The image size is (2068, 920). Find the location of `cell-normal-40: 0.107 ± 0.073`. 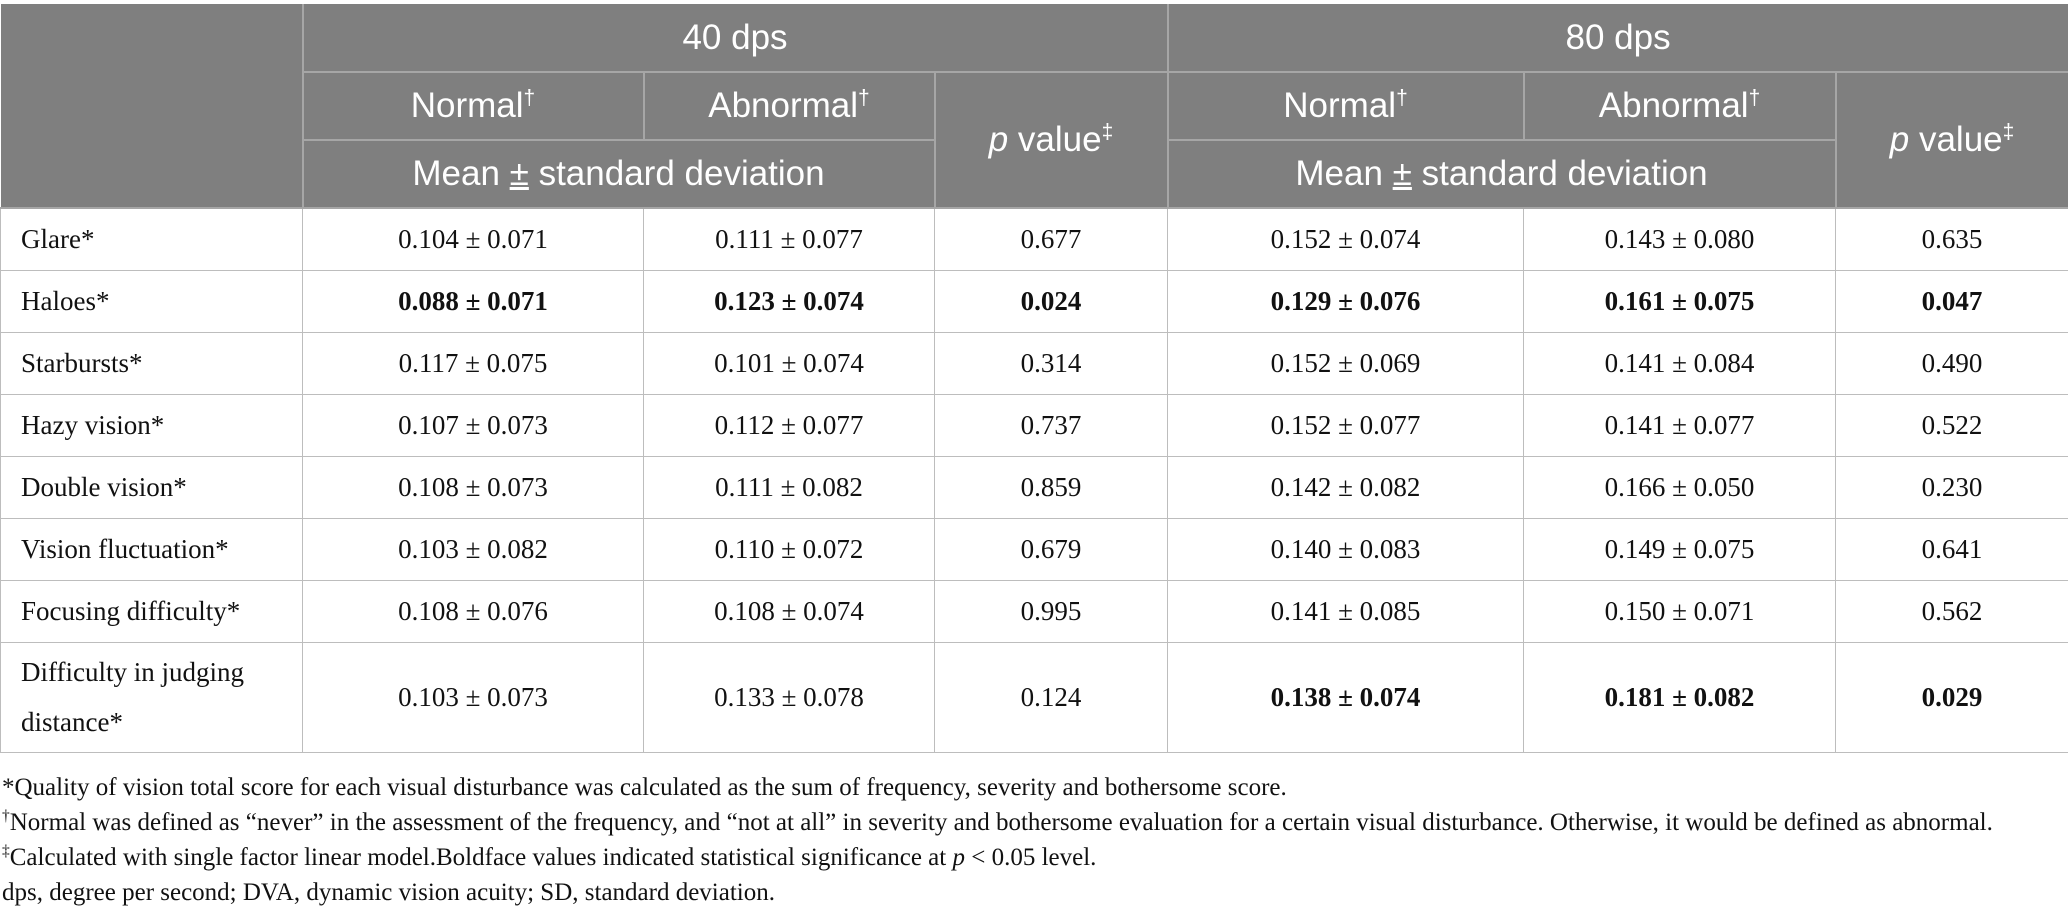

cell-normal-40: 0.107 ± 0.073 is located at coordinates (473, 425).